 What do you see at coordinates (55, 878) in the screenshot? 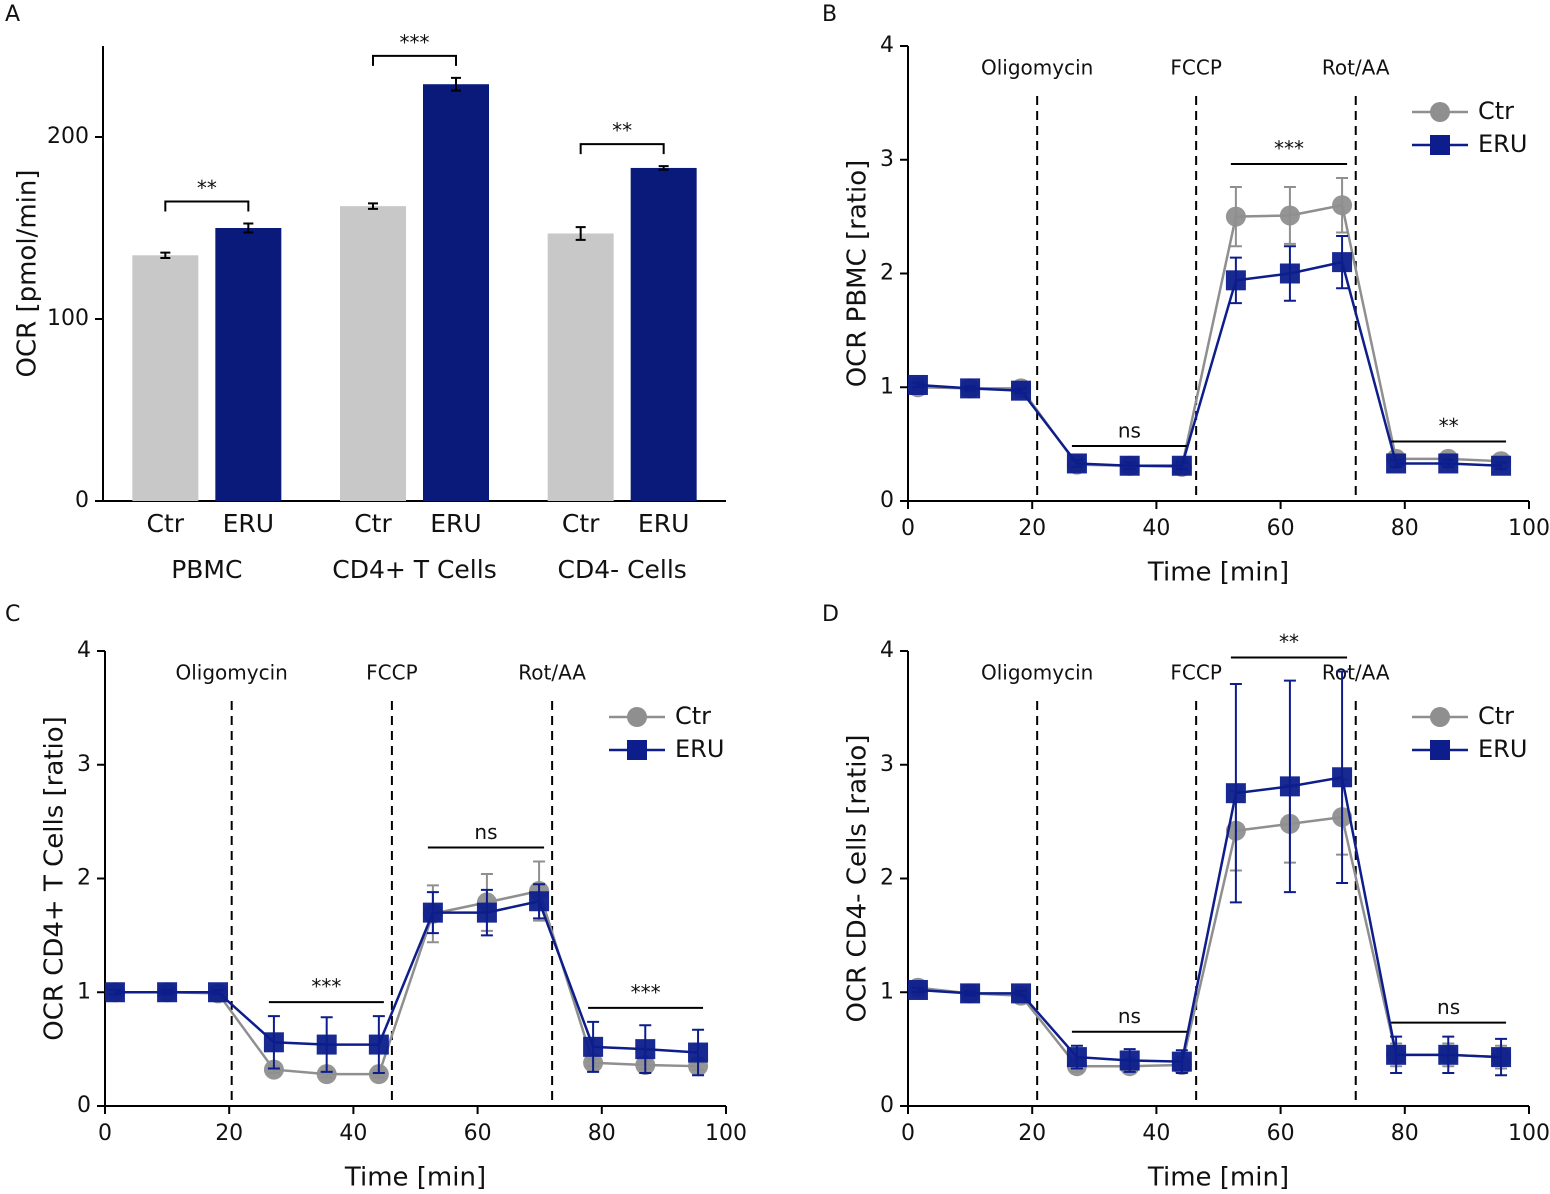
I see `y-axis-label: OCR CD4+ T Cells [ratio]` at bounding box center [55, 878].